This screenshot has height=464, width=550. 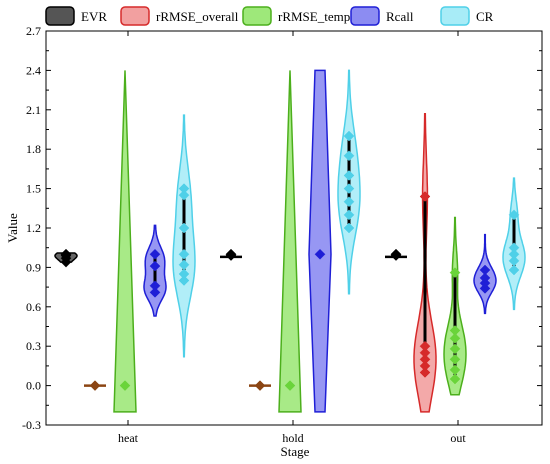 I want to click on y-tick-label: -0.3, so click(x=31, y=425).